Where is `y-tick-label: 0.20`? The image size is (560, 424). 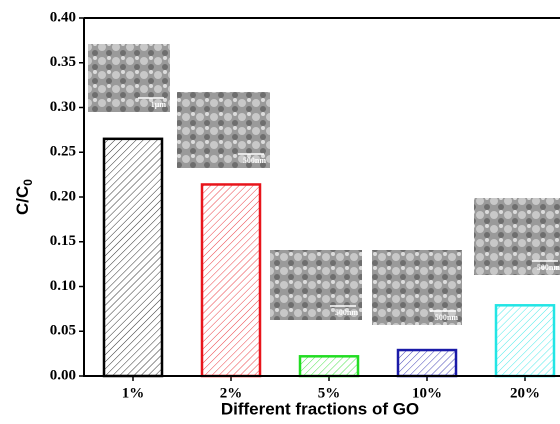
y-tick-label: 0.20 is located at coordinates (63, 196).